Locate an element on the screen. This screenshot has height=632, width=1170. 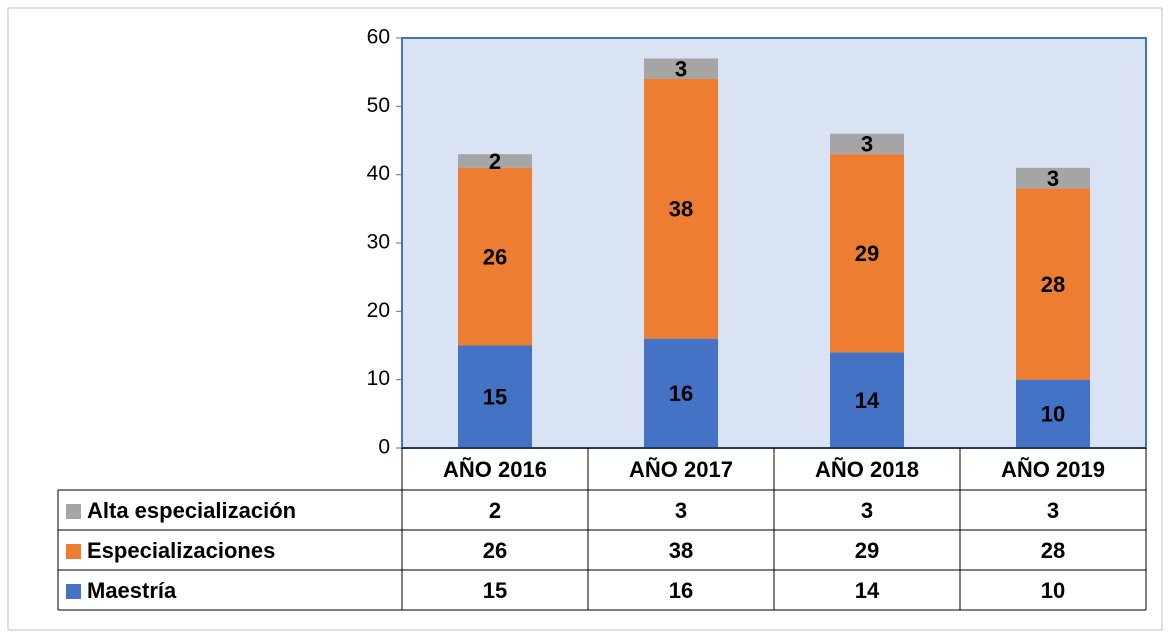
data-label: 38 is located at coordinates (681, 209).